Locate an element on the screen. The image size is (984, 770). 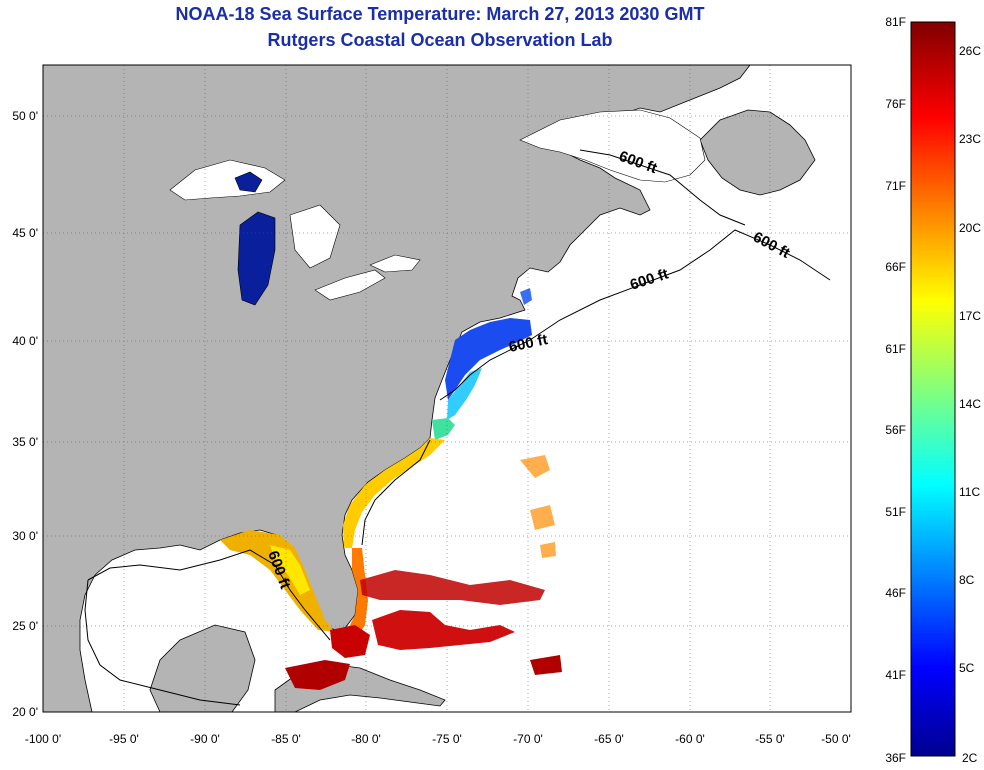
colorbar-f-label: 76F is located at coordinates (895, 104).